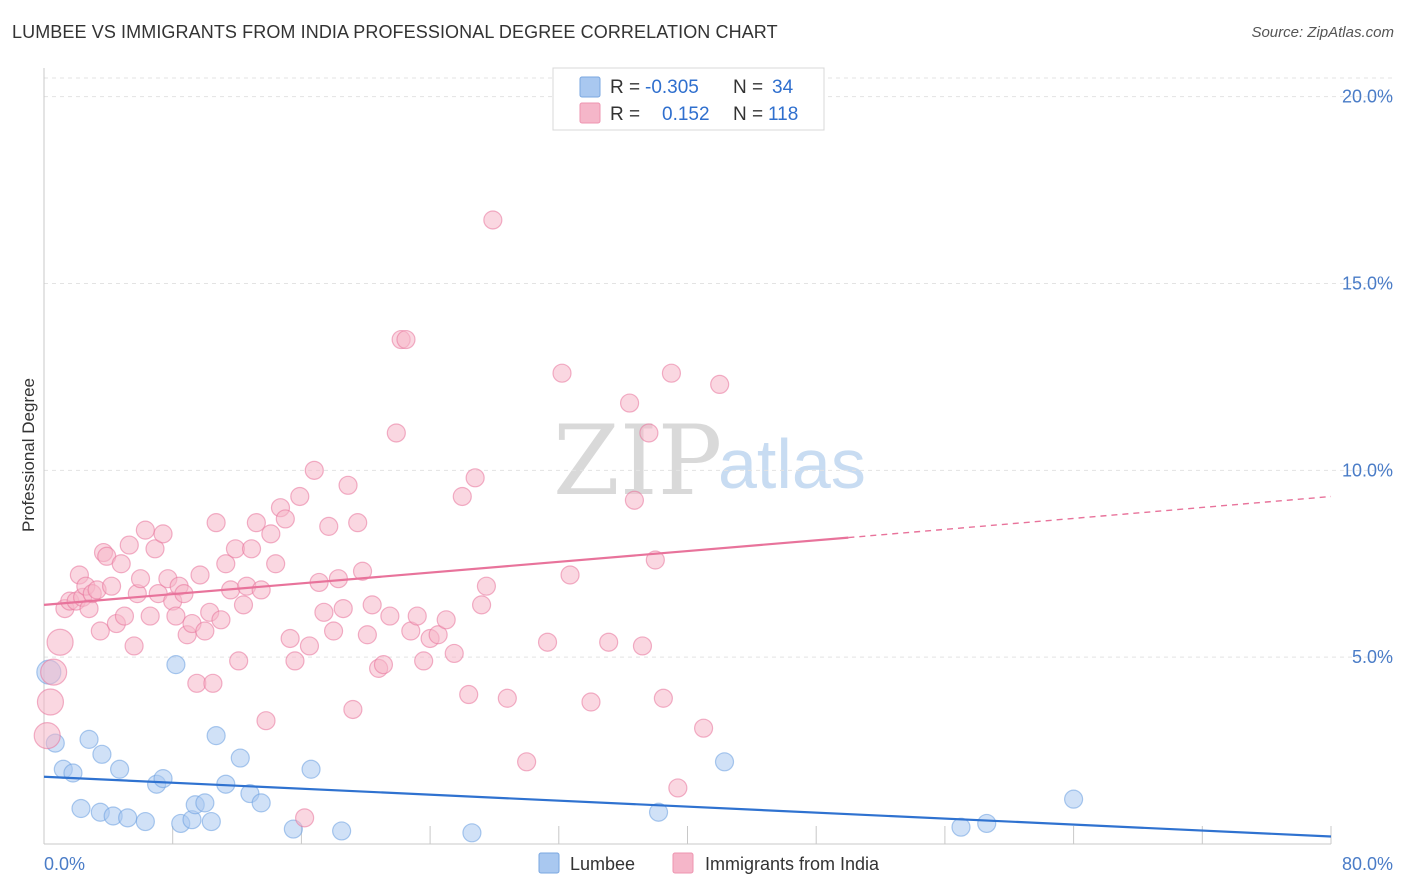  What do you see at coordinates (1372, 657) in the screenshot?
I see `y-tick-label: 5.0%` at bounding box center [1372, 657].